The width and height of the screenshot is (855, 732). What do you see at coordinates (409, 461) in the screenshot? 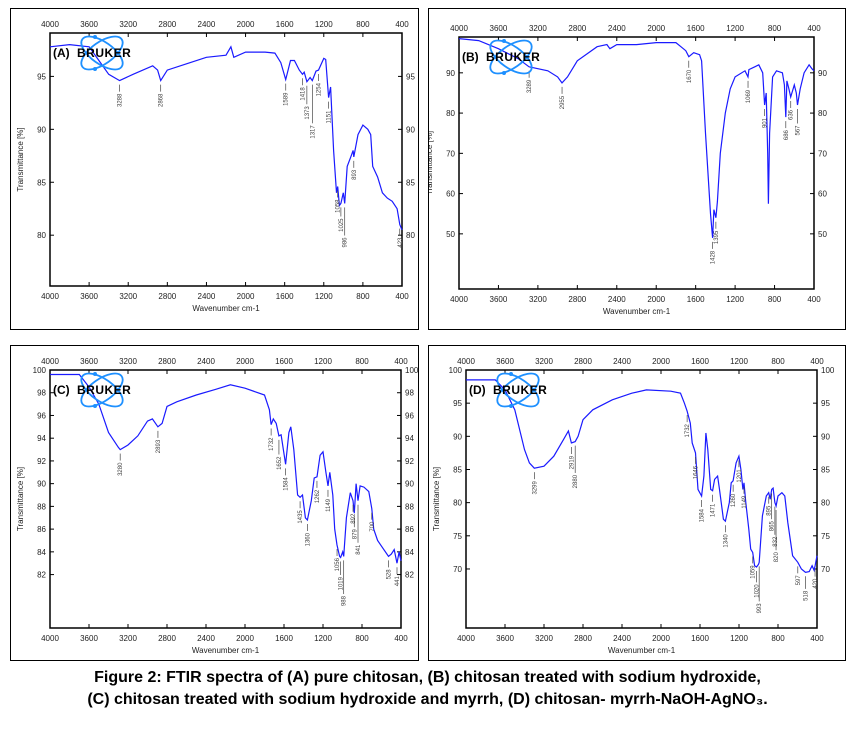
I see `y-tick-label-right: 92` at bounding box center [409, 461].